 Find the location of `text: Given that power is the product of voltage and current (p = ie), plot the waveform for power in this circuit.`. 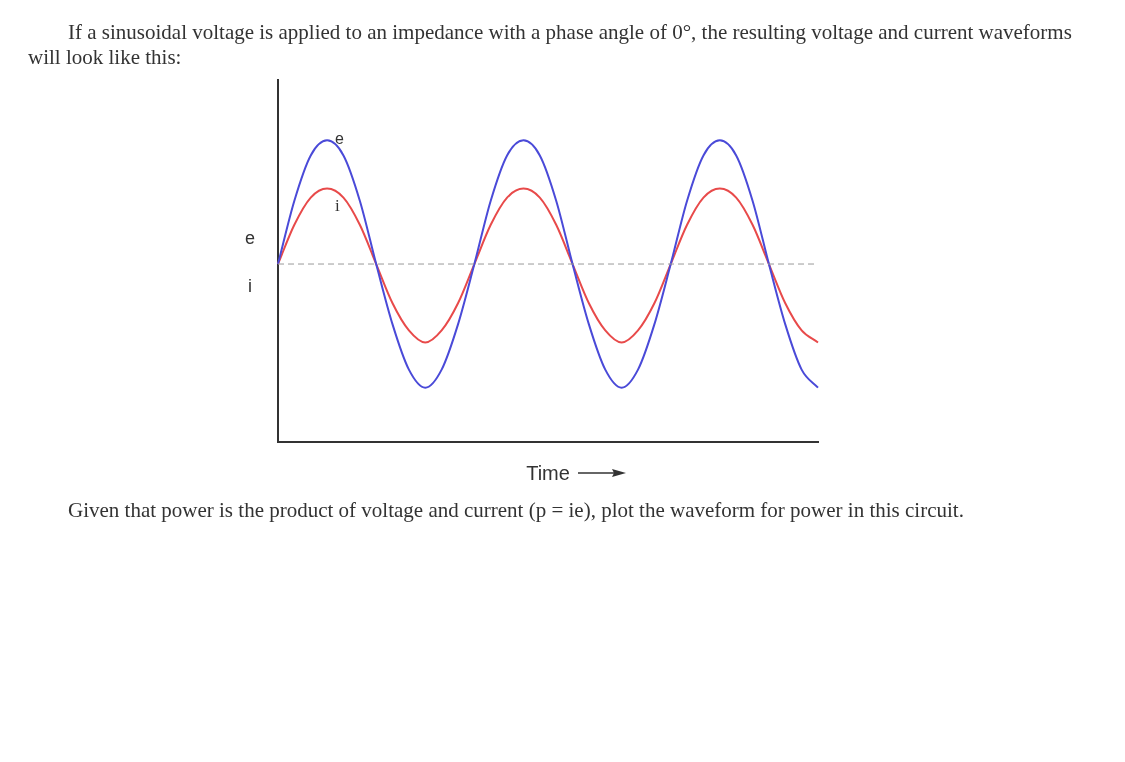

text: Given that power is the product of voltage and current (p = ie), plot the waveform for power in this circuit. is located at coordinates (516, 510).